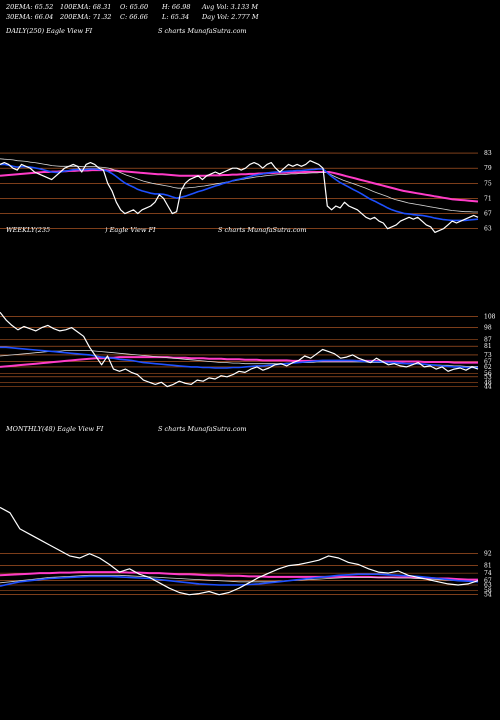 This screenshot has width=500, height=720. What do you see at coordinates (488, 198) in the screenshot?
I see `daily-y-tick-label: 71` at bounding box center [488, 198].